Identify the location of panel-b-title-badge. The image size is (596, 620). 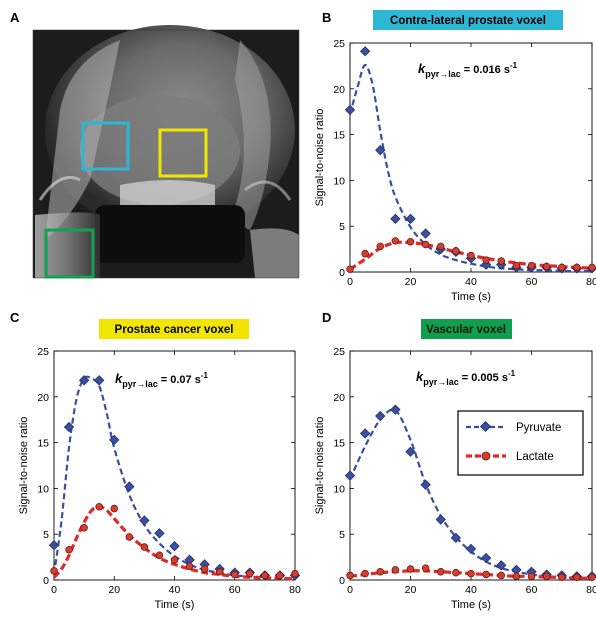
(468, 20).